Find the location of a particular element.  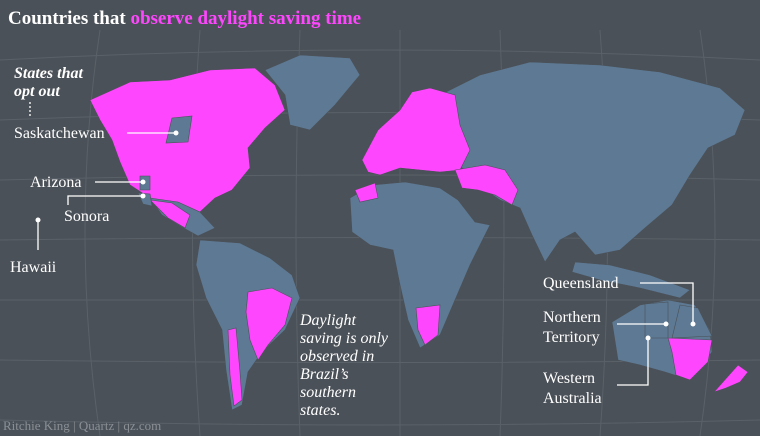

heading-line: States that is located at coordinates (48, 73).